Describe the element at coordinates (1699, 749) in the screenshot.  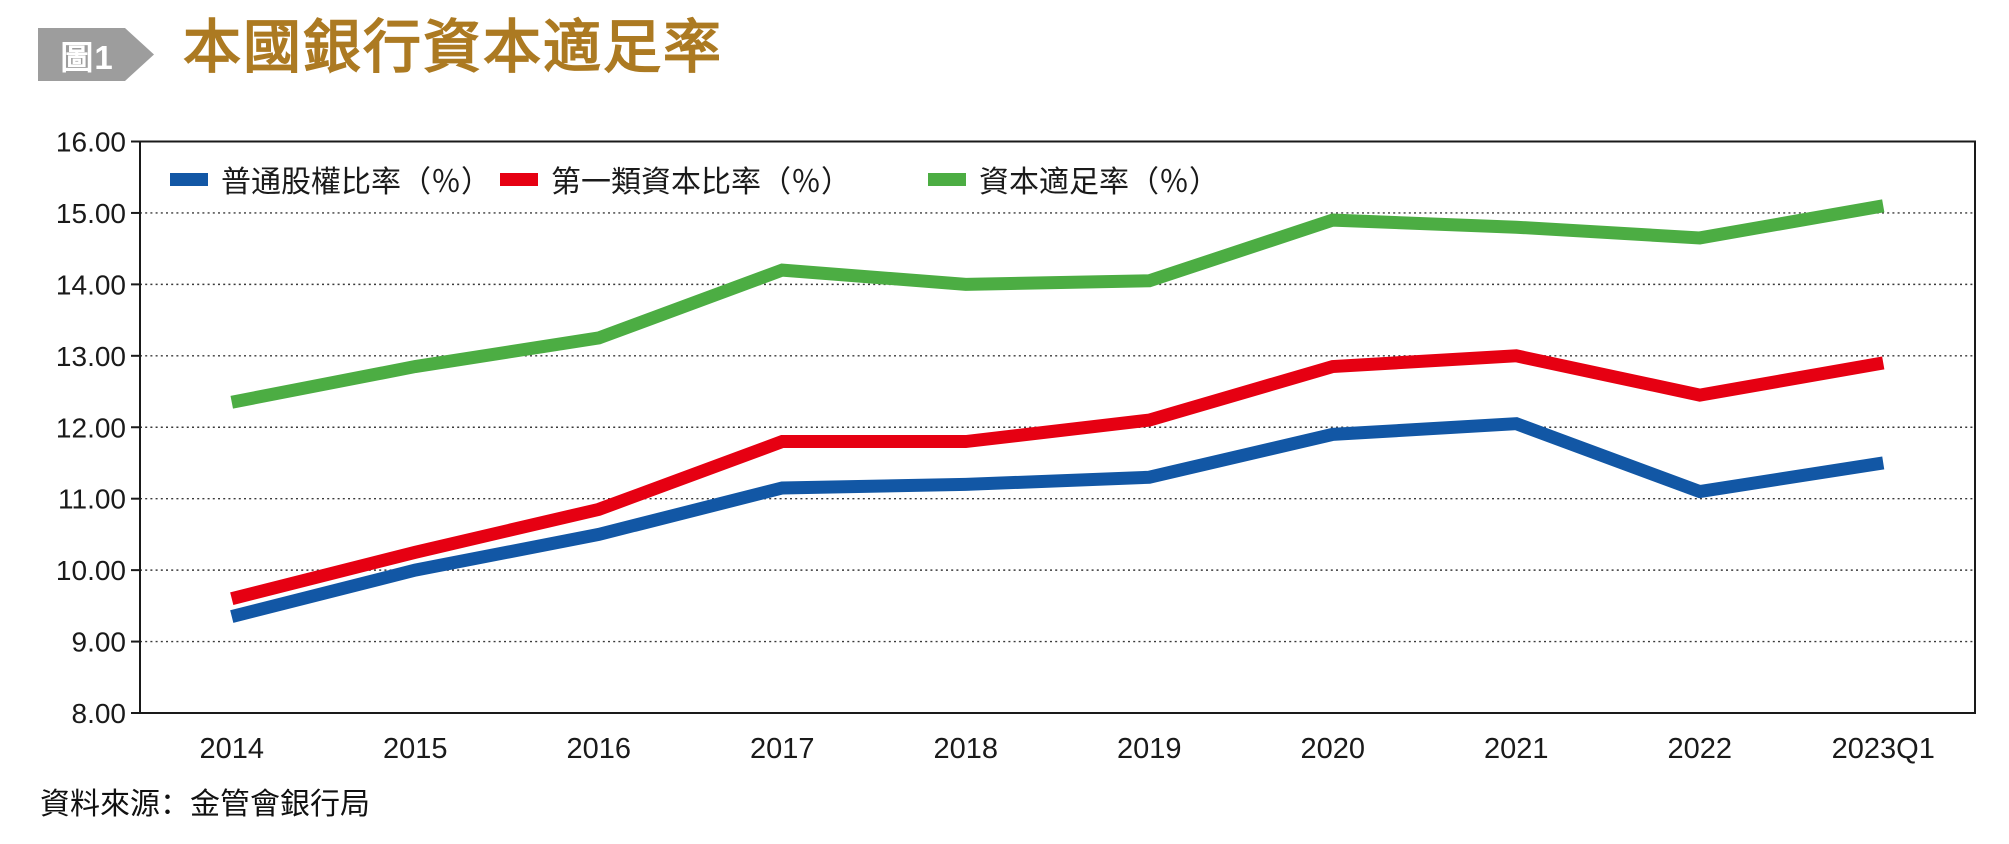
I see `svg-text: 2022` at that location.